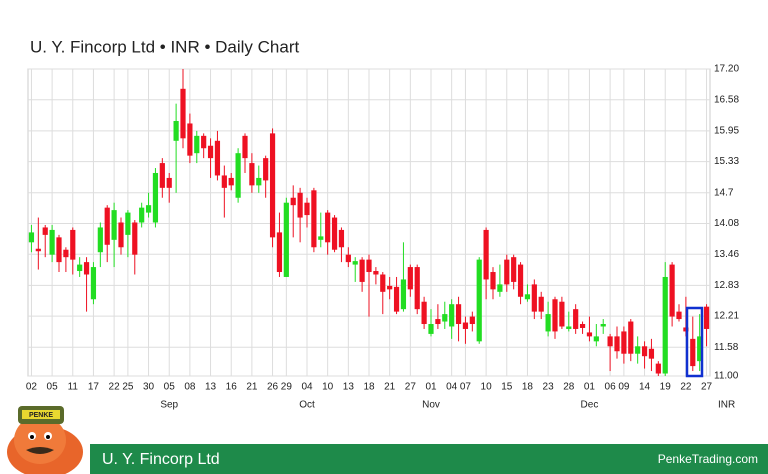 This screenshot has width=768, height=474. What do you see at coordinates (128, 387) in the screenshot?
I see `x-tick-label: 25` at bounding box center [128, 387].